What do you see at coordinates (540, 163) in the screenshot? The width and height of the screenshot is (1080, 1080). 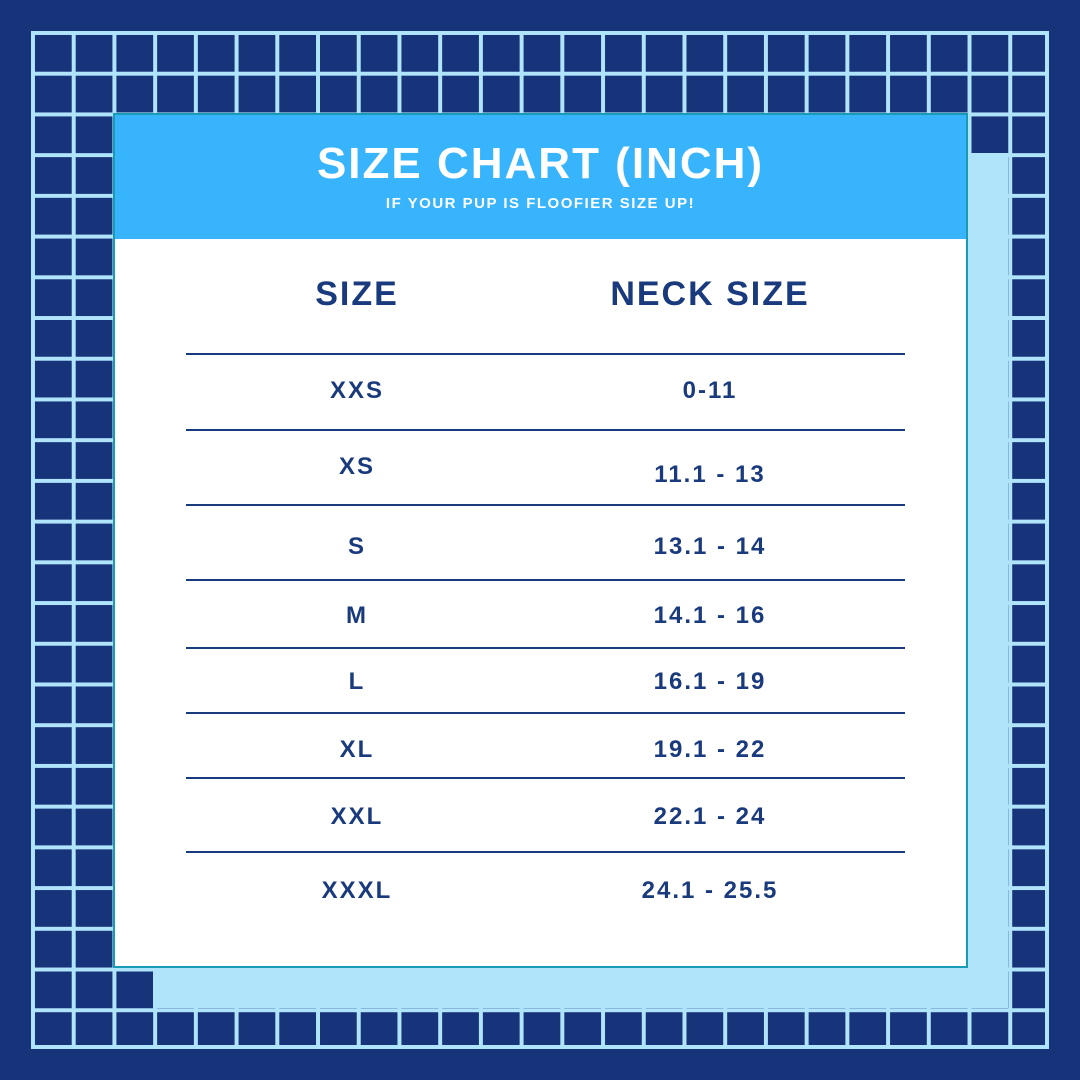 I see `chart-title: SIZE CHART (INCH)` at bounding box center [540, 163].